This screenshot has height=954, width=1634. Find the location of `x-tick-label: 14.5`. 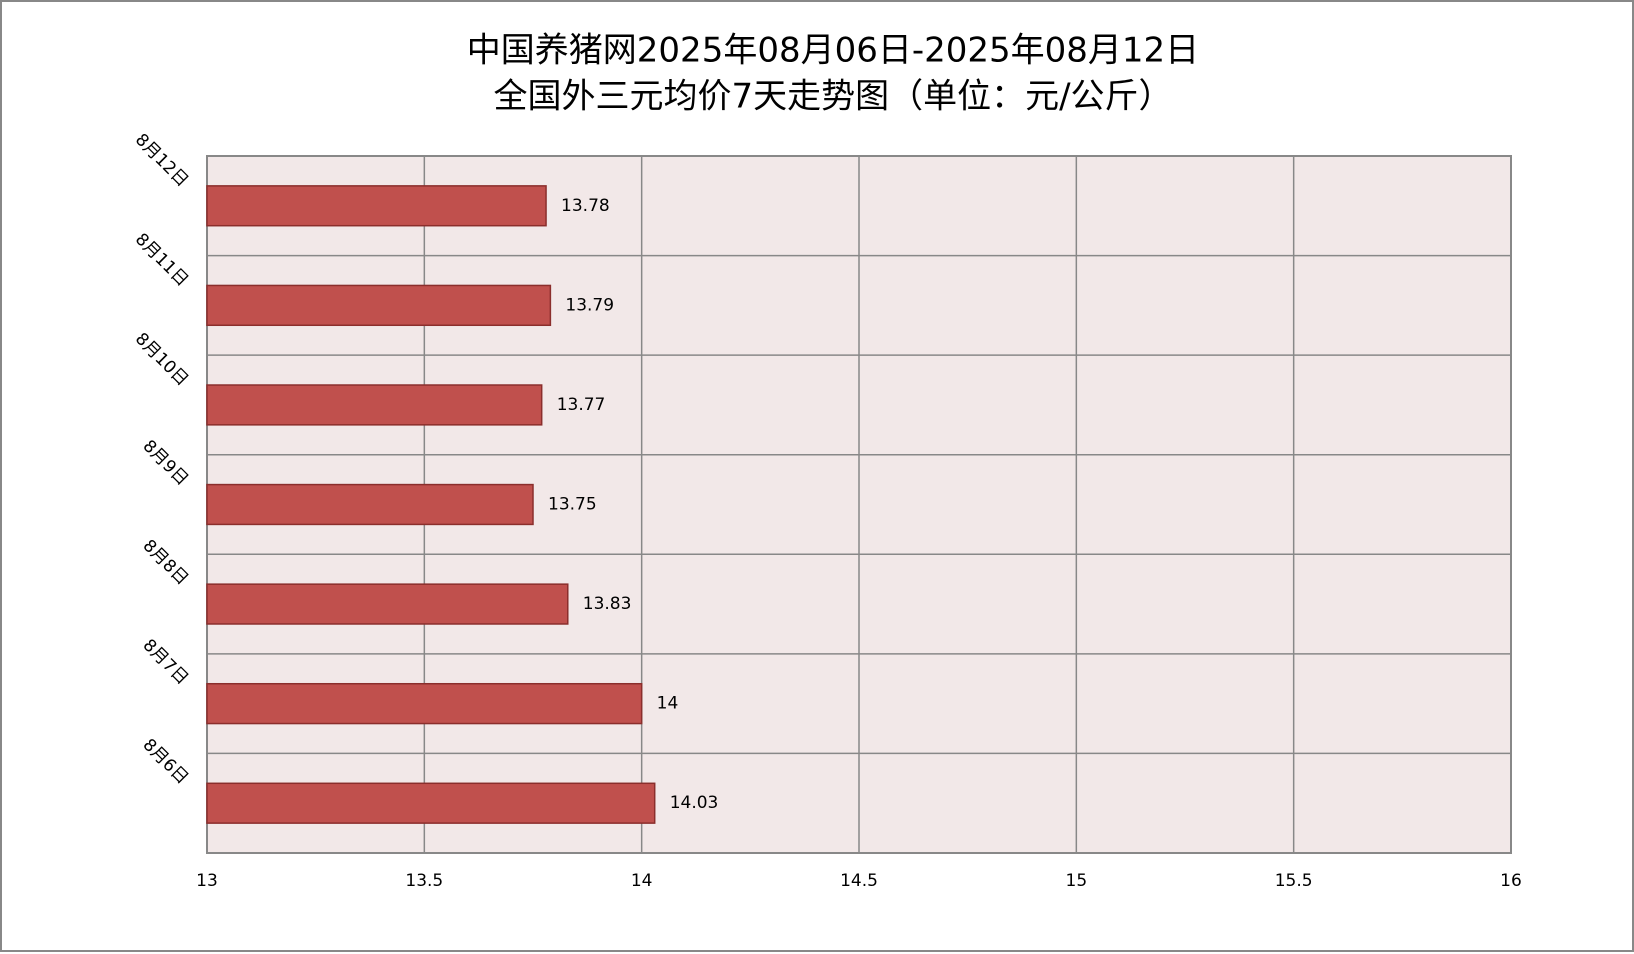

x-tick-label: 14.5 is located at coordinates (859, 881).